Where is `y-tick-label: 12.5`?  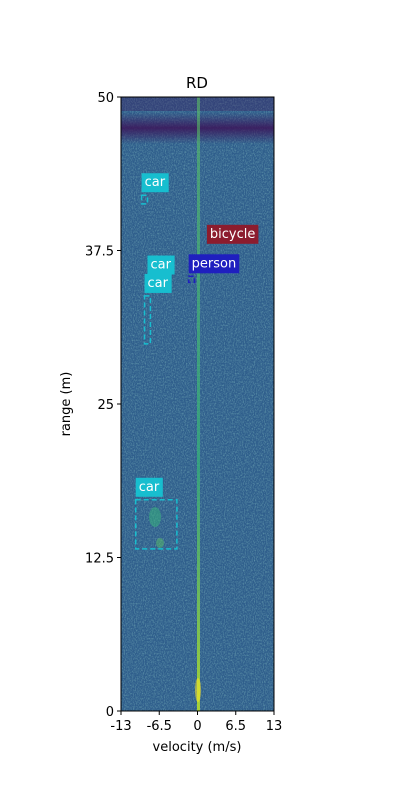
y-tick-label: 12.5 is located at coordinates (99, 559).